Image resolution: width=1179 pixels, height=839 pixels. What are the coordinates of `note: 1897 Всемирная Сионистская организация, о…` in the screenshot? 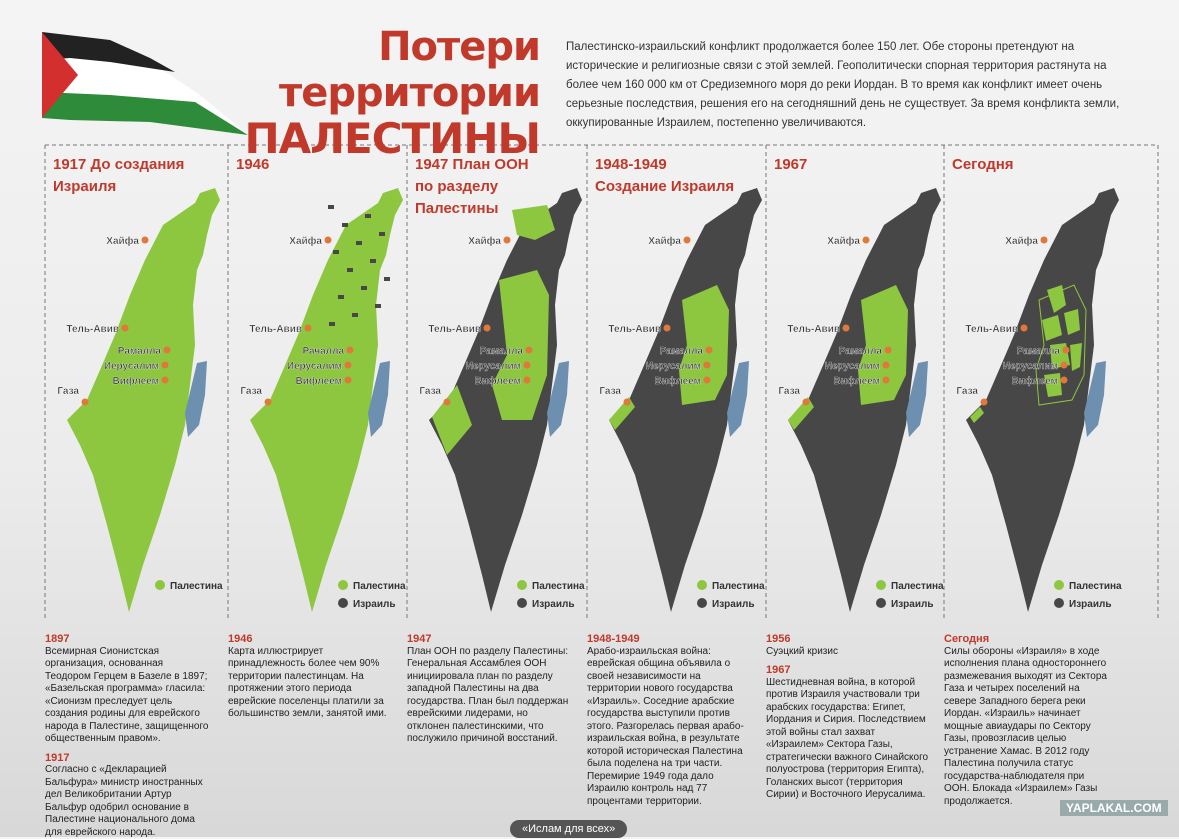 It's located at (127, 733).